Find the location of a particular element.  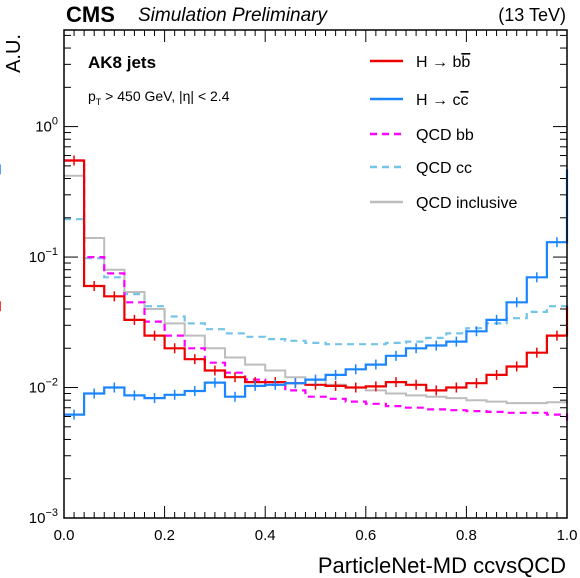

cut-pt-symbol: p is located at coordinates (92, 96).